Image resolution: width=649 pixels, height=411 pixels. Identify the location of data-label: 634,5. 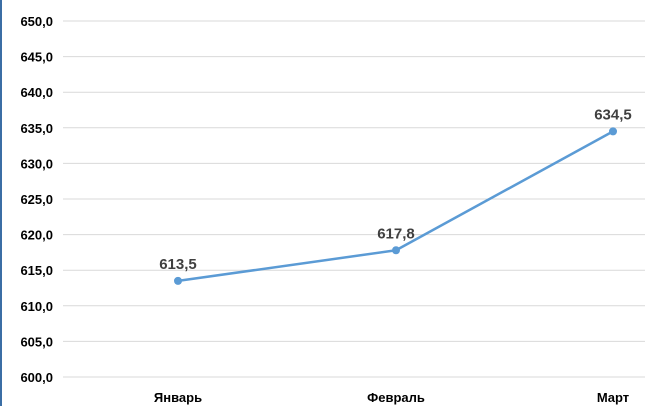
(613, 114).